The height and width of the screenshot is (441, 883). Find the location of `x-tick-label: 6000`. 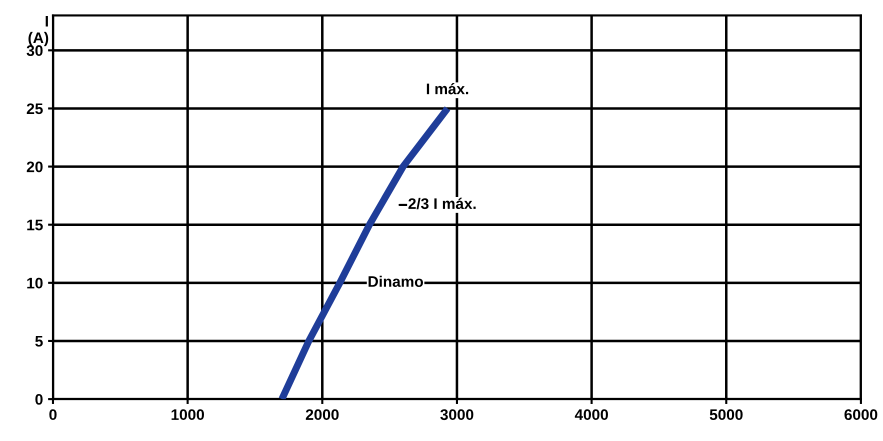

x-tick-label: 6000 is located at coordinates (861, 414).